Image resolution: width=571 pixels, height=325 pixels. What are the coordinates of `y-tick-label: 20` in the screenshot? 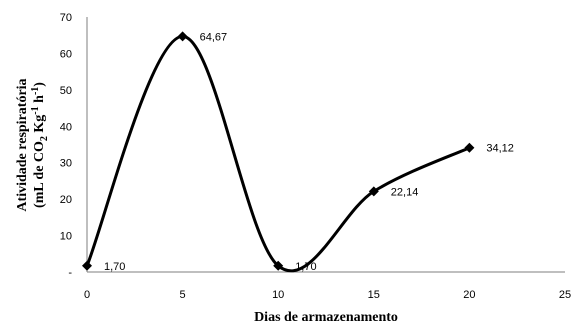 It's located at (66, 200).